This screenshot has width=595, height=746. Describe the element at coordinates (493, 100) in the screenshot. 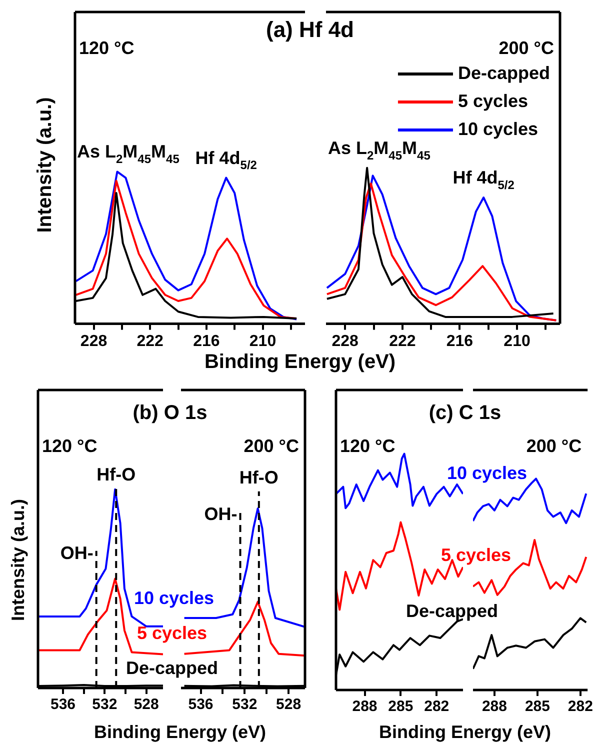

I see `legend-label: 5 cycles` at that location.